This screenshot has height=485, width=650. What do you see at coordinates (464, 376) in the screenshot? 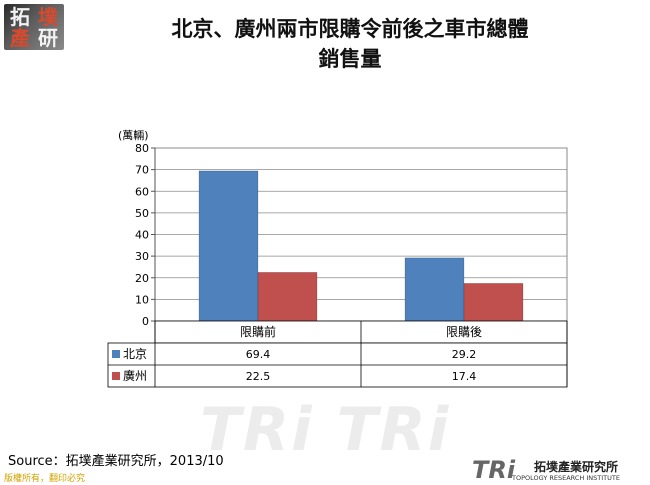
I see `data-value: 17.4` at bounding box center [464, 376].